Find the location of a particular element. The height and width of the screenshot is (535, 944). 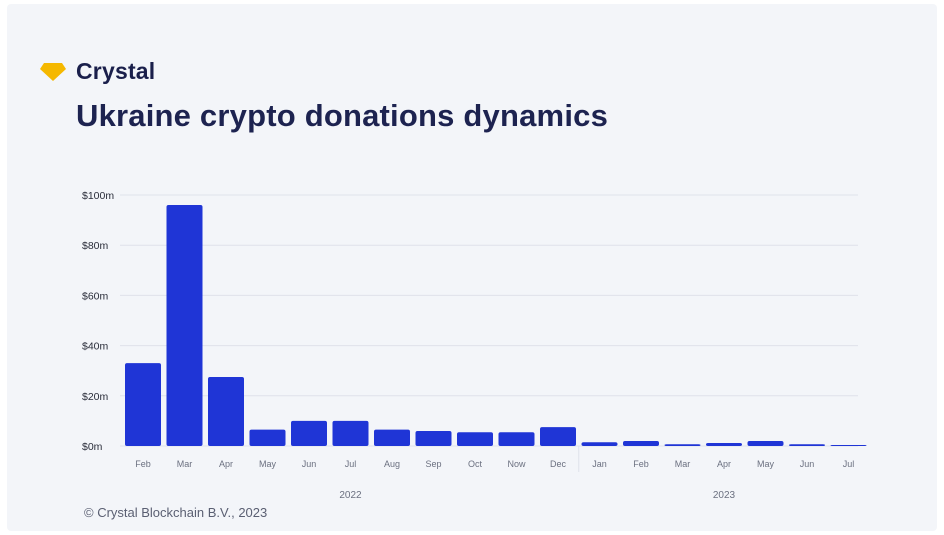

x-tick-label: Oct is located at coordinates (475, 464).